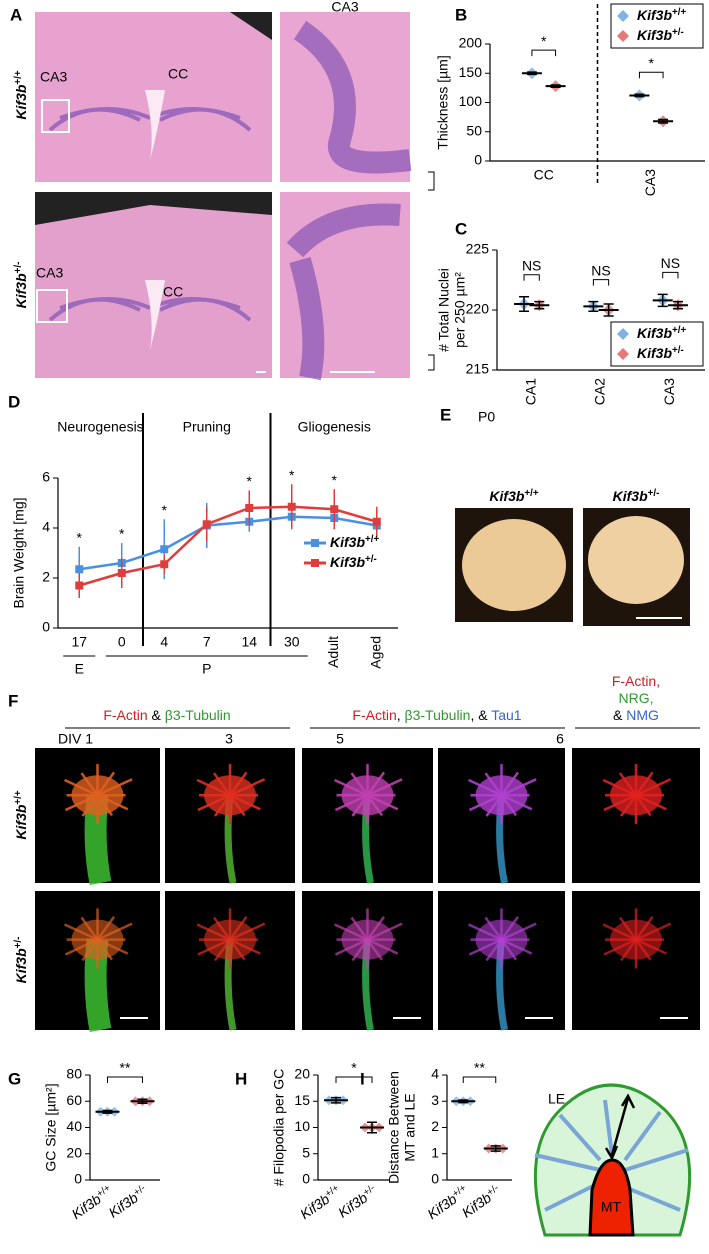 This screenshot has height=1254, width=709. Describe the element at coordinates (302, 1126) in the screenshot. I see `y-tick-label: 10` at that location.